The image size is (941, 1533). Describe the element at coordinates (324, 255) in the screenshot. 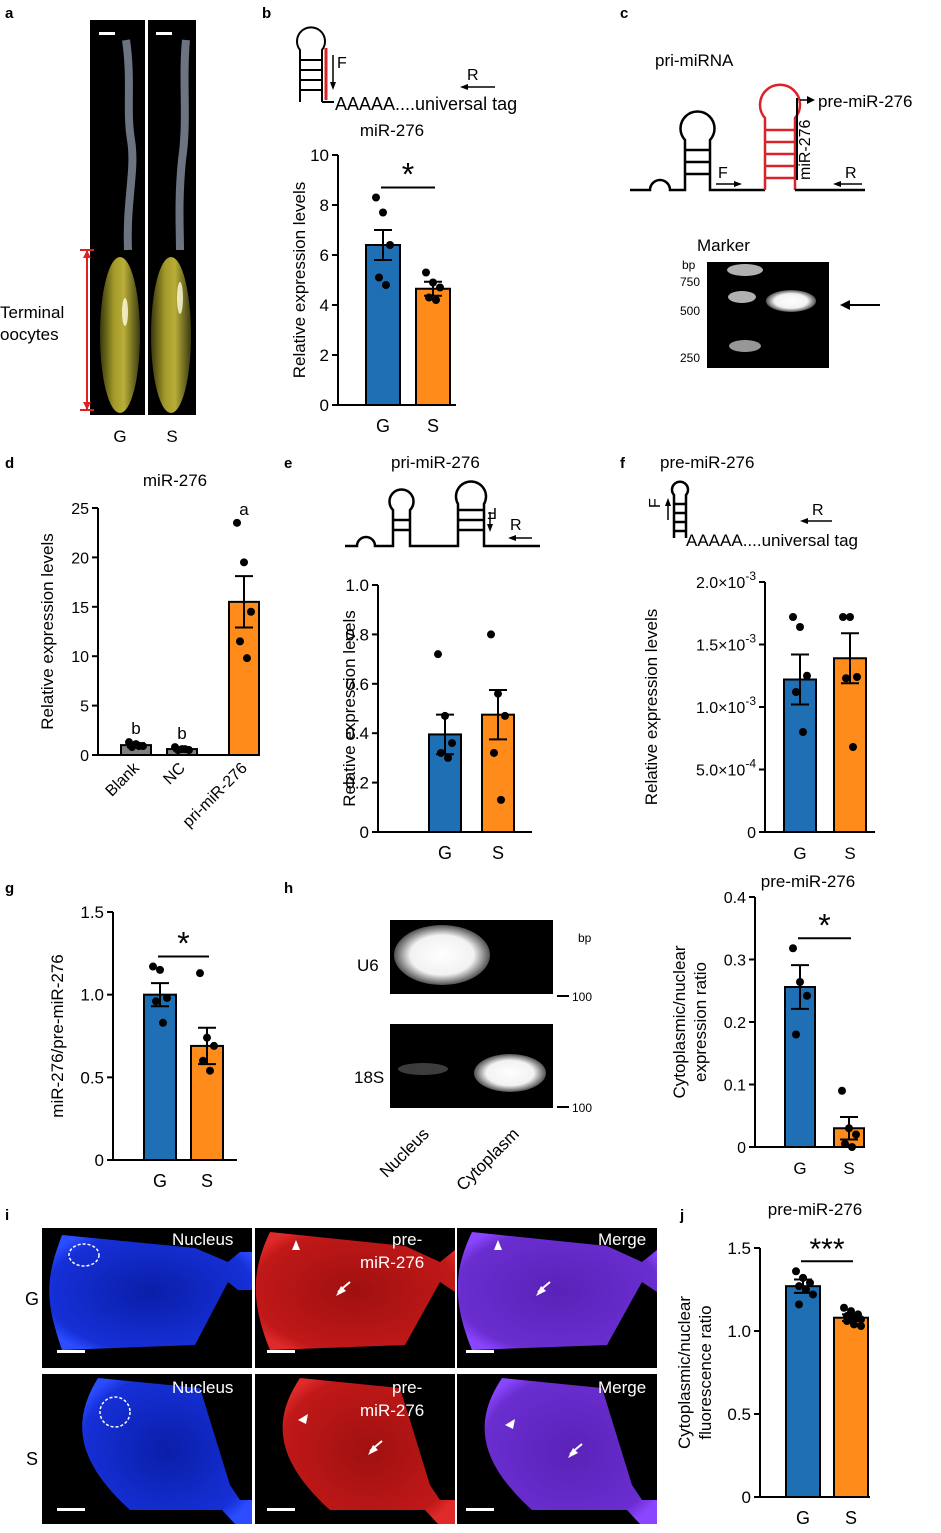

I see `y-tick-label: 6` at that location.